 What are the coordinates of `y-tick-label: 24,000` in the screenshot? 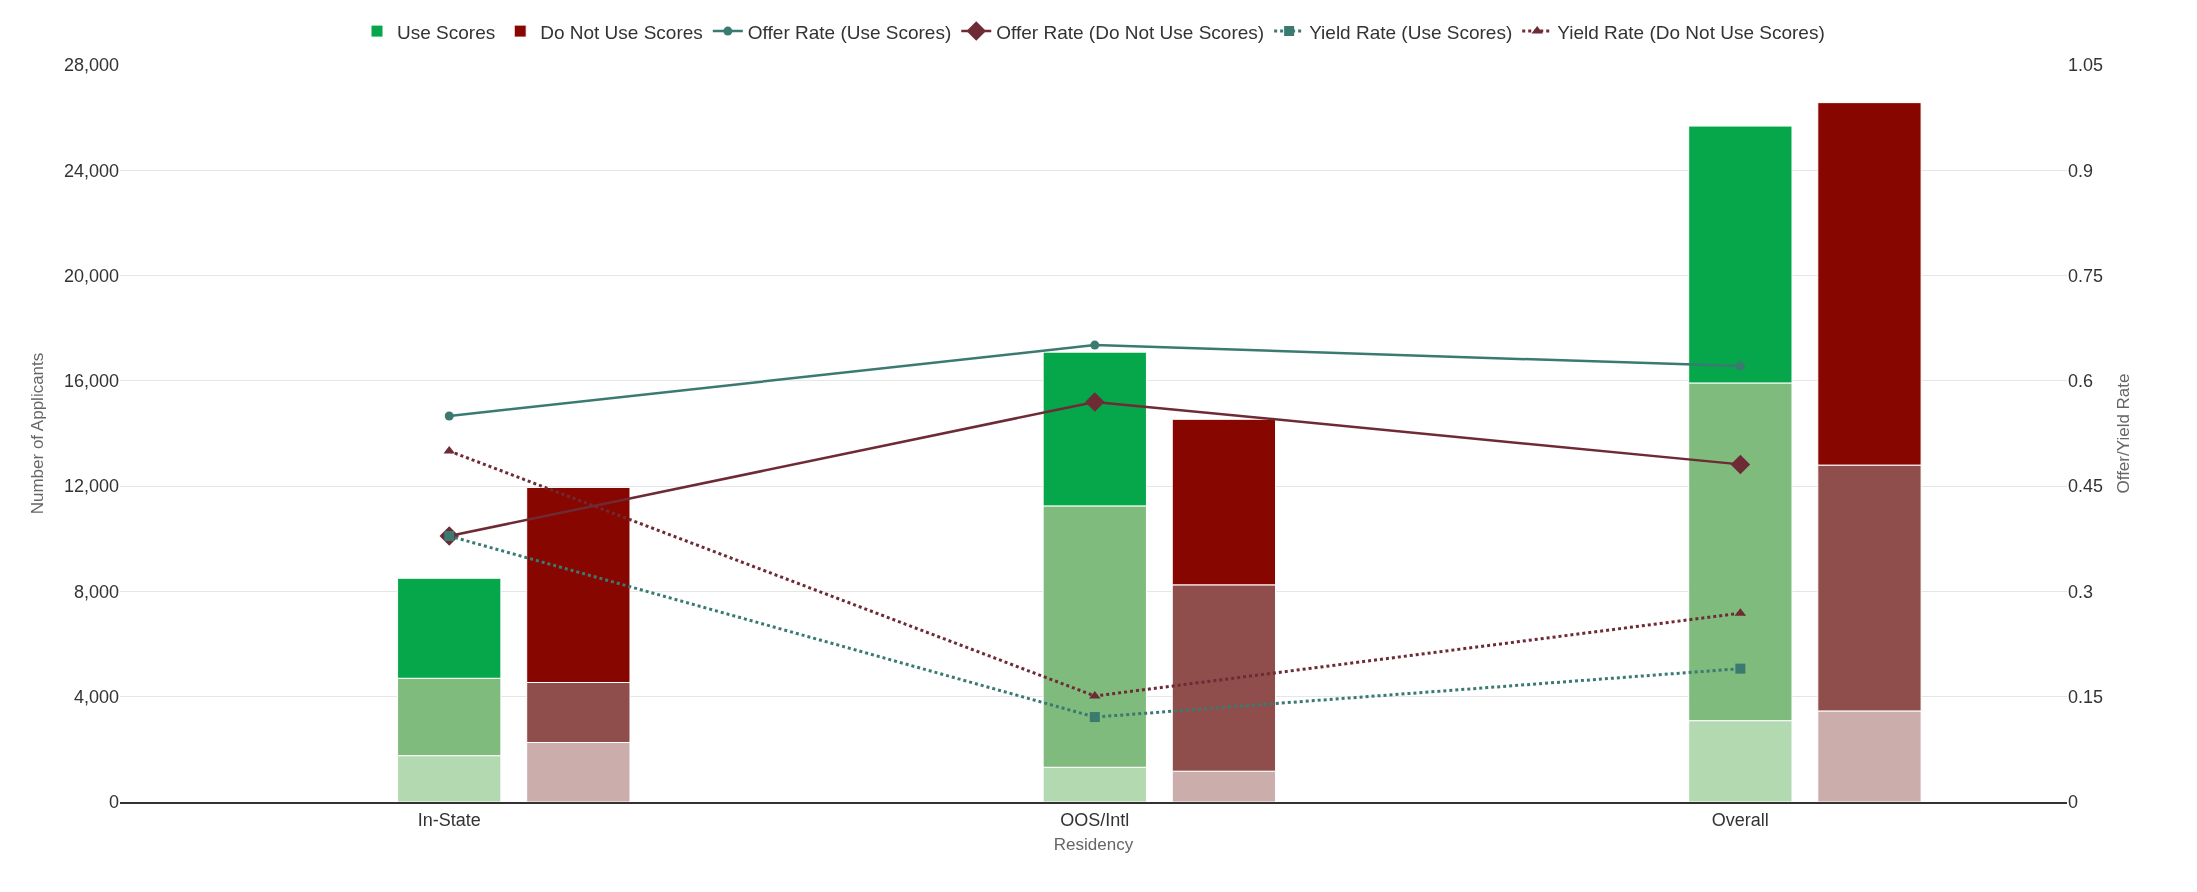 It's located at (91, 170).